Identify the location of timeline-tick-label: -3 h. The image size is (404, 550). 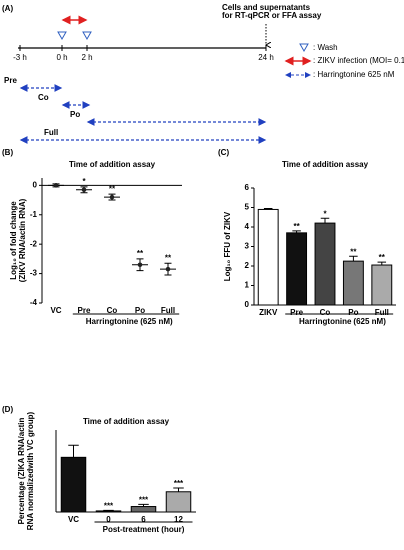
(20, 57).